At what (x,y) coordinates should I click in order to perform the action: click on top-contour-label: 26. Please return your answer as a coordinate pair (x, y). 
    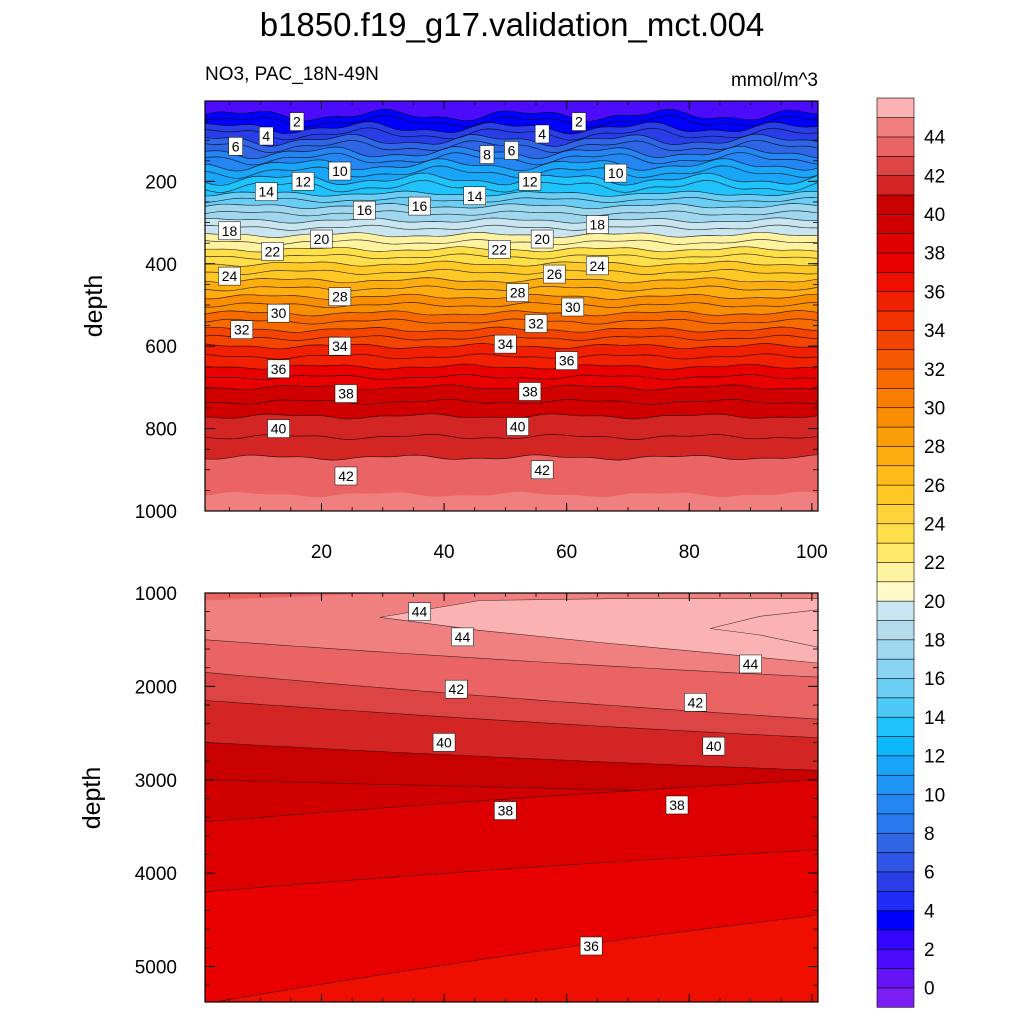
    Looking at the image, I should click on (554, 274).